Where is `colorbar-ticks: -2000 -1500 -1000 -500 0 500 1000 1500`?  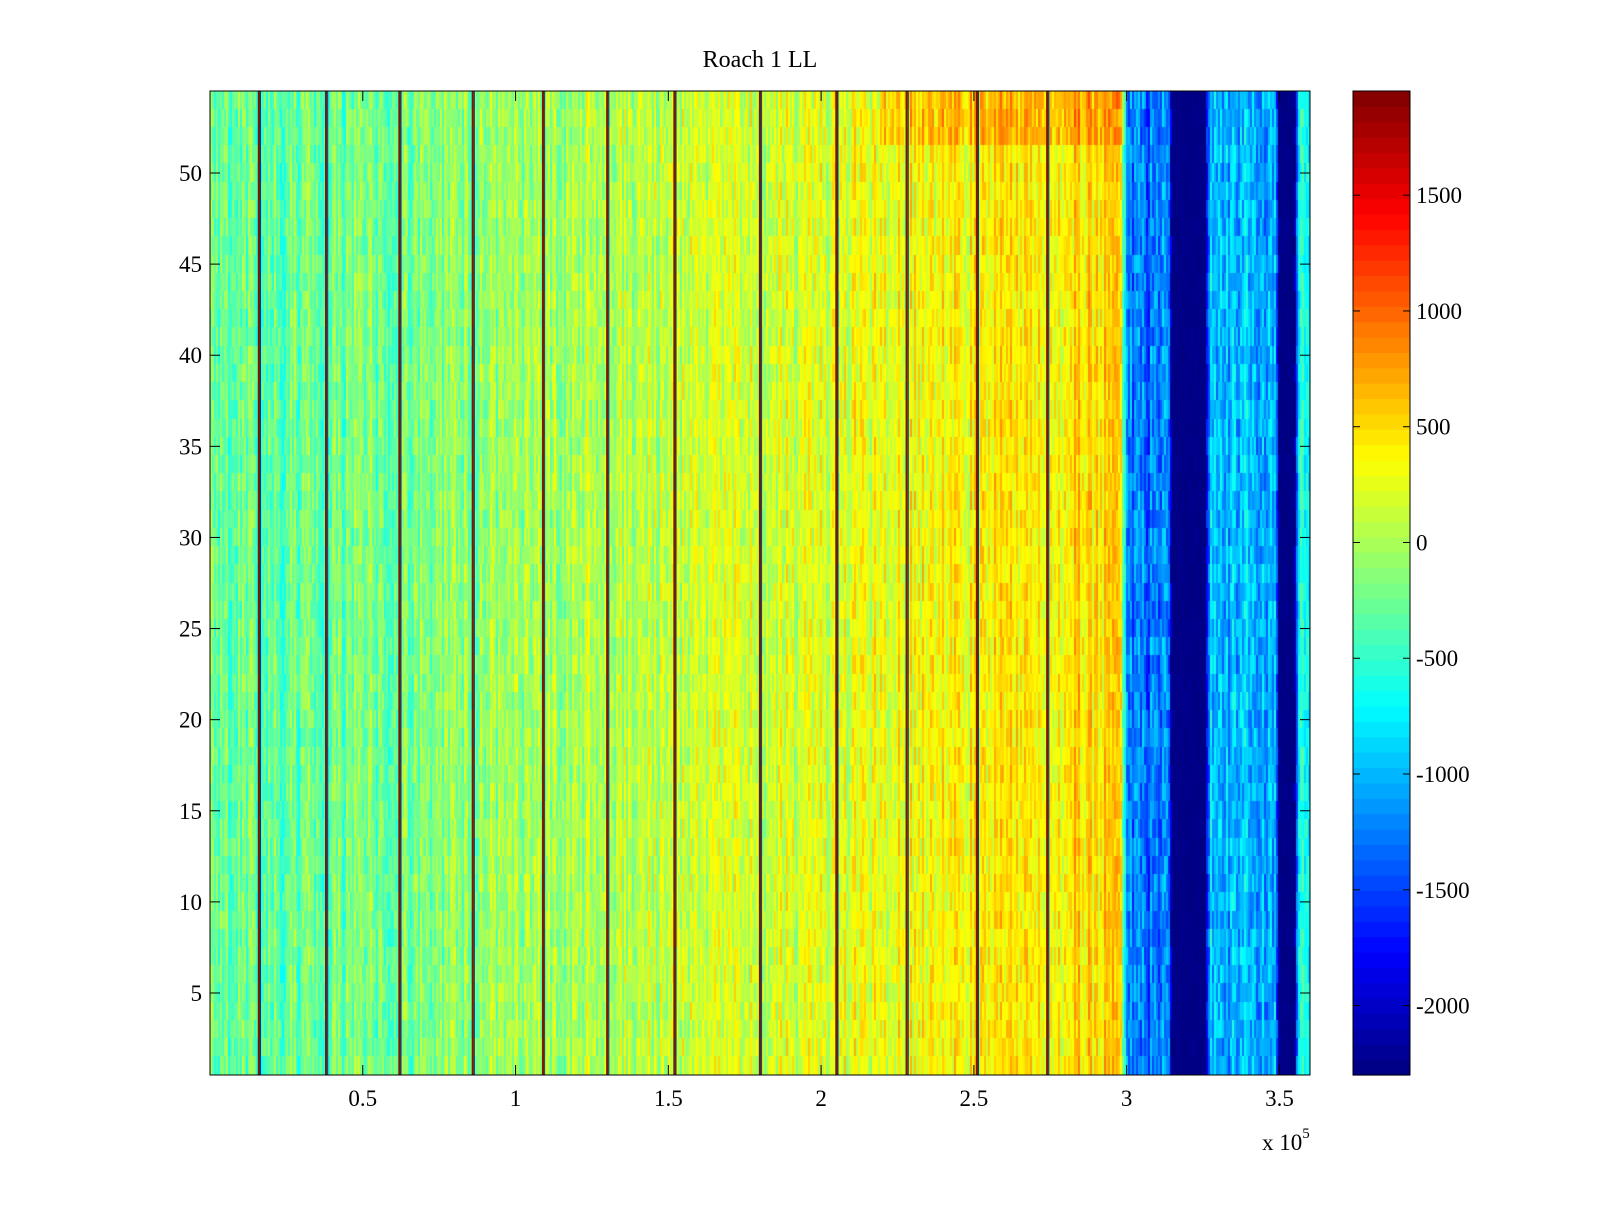
colorbar-ticks: -2000 -1500 -1000 -500 0 500 1000 1500 is located at coordinates (1411, 601).